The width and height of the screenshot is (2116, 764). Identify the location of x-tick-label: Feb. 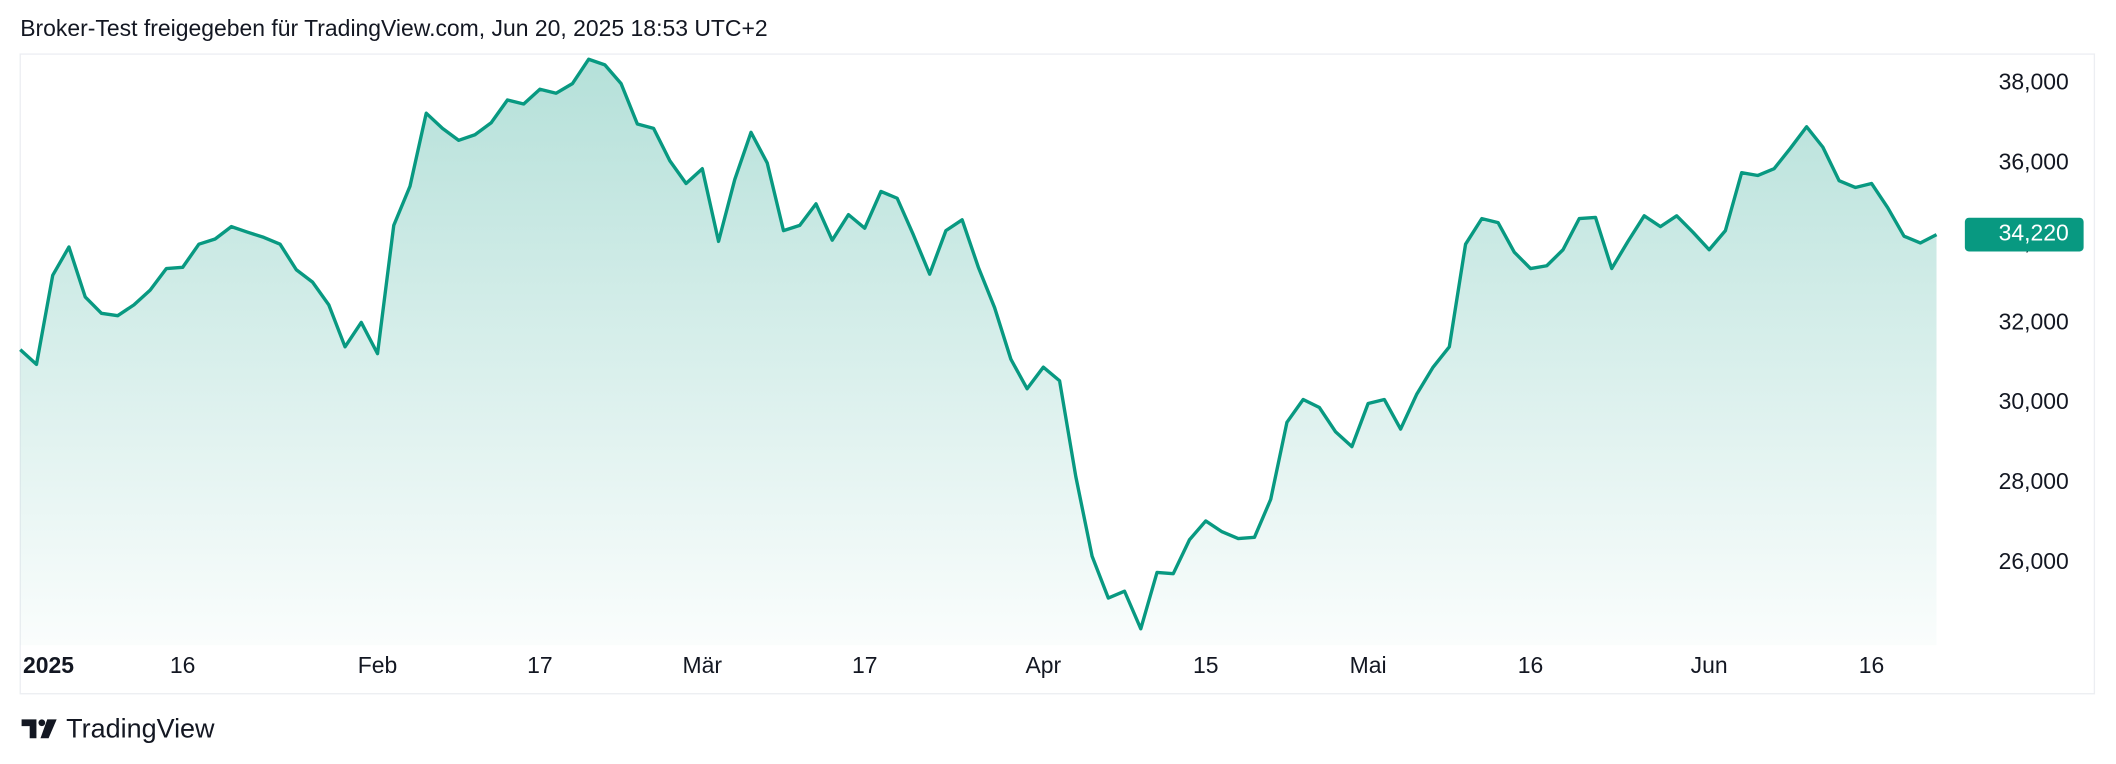
(378, 665).